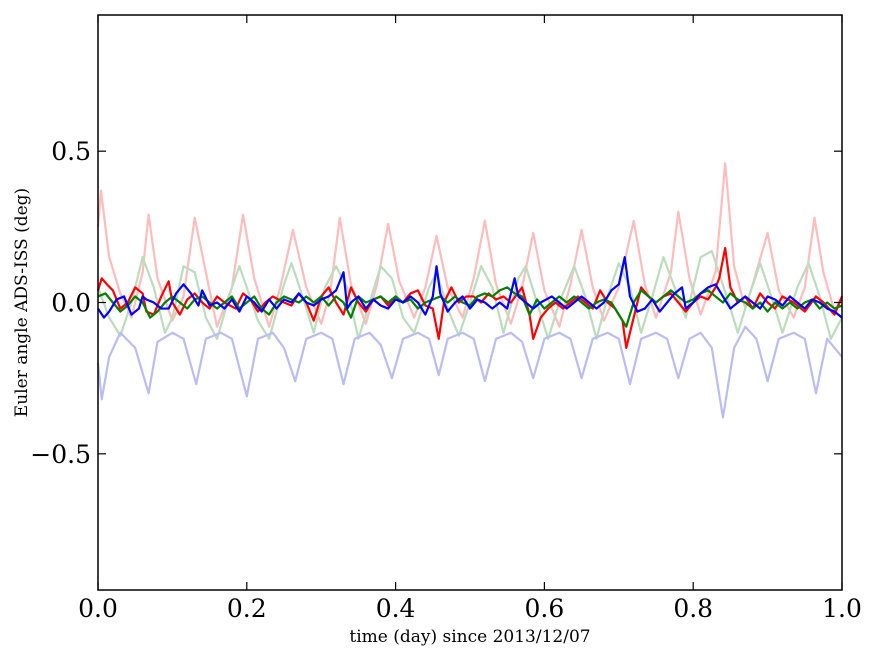  Describe the element at coordinates (469, 637) in the screenshot. I see `x-axis-label: time (day) since 2013/12/07` at that location.